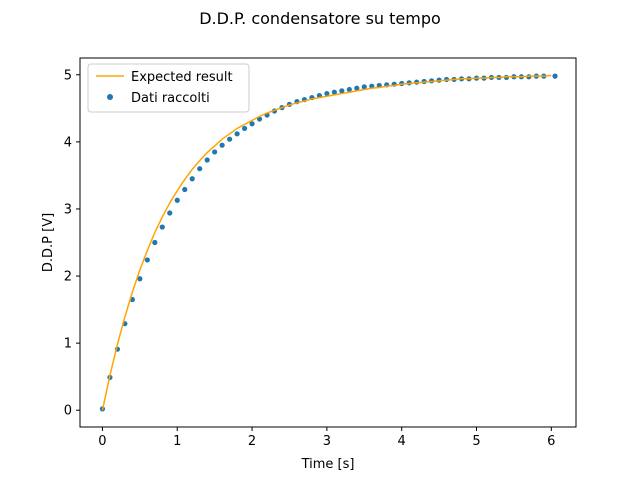 Image resolution: width=640 pixels, height=480 pixels. Describe the element at coordinates (177, 441) in the screenshot. I see `x-tick-label: 1` at that location.